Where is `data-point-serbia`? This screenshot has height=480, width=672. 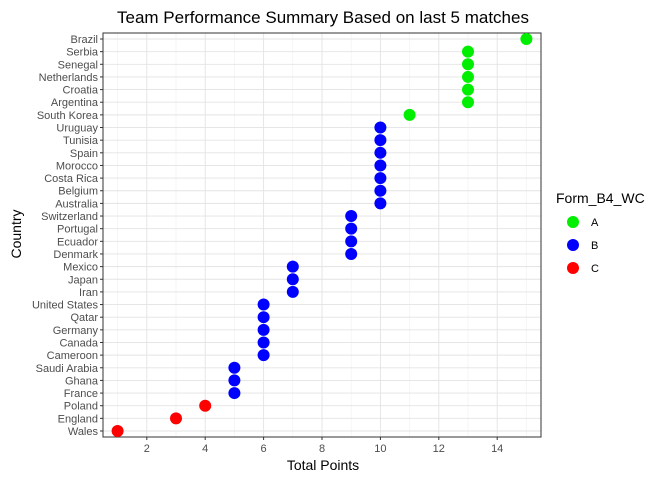
data-point-serbia is located at coordinates (468, 51).